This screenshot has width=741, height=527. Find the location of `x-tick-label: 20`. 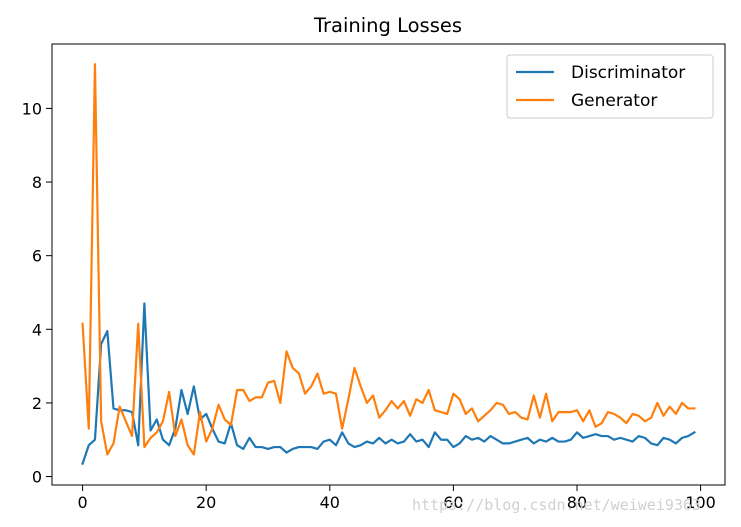

x-tick-label: 20 is located at coordinates (206, 502).